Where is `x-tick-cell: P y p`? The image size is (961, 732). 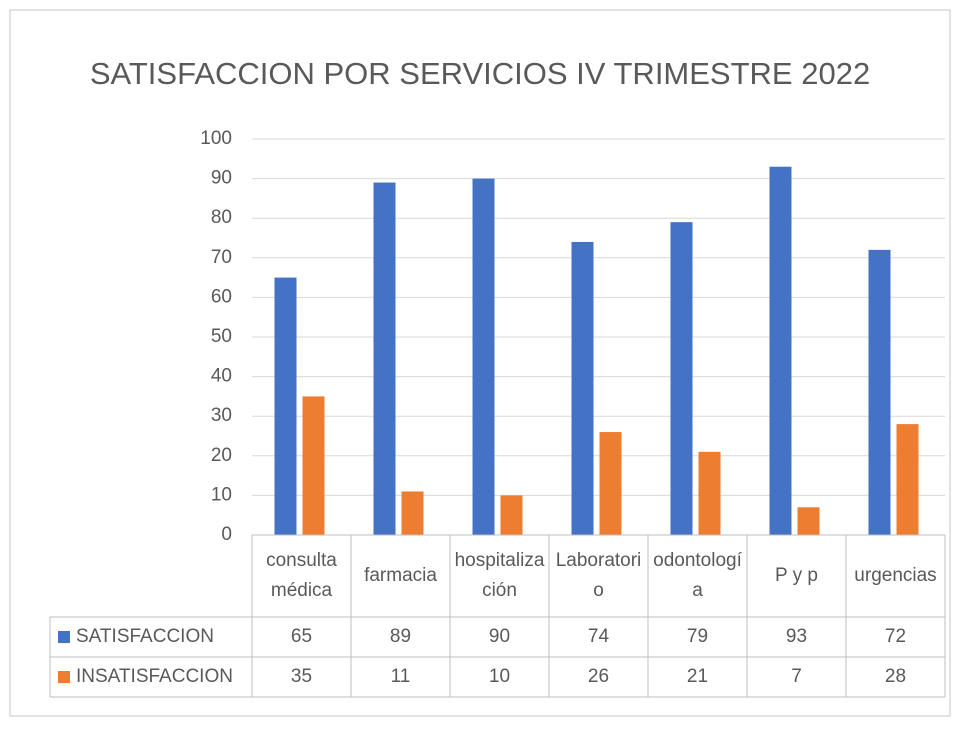 x-tick-cell: P y p is located at coordinates (796, 575).